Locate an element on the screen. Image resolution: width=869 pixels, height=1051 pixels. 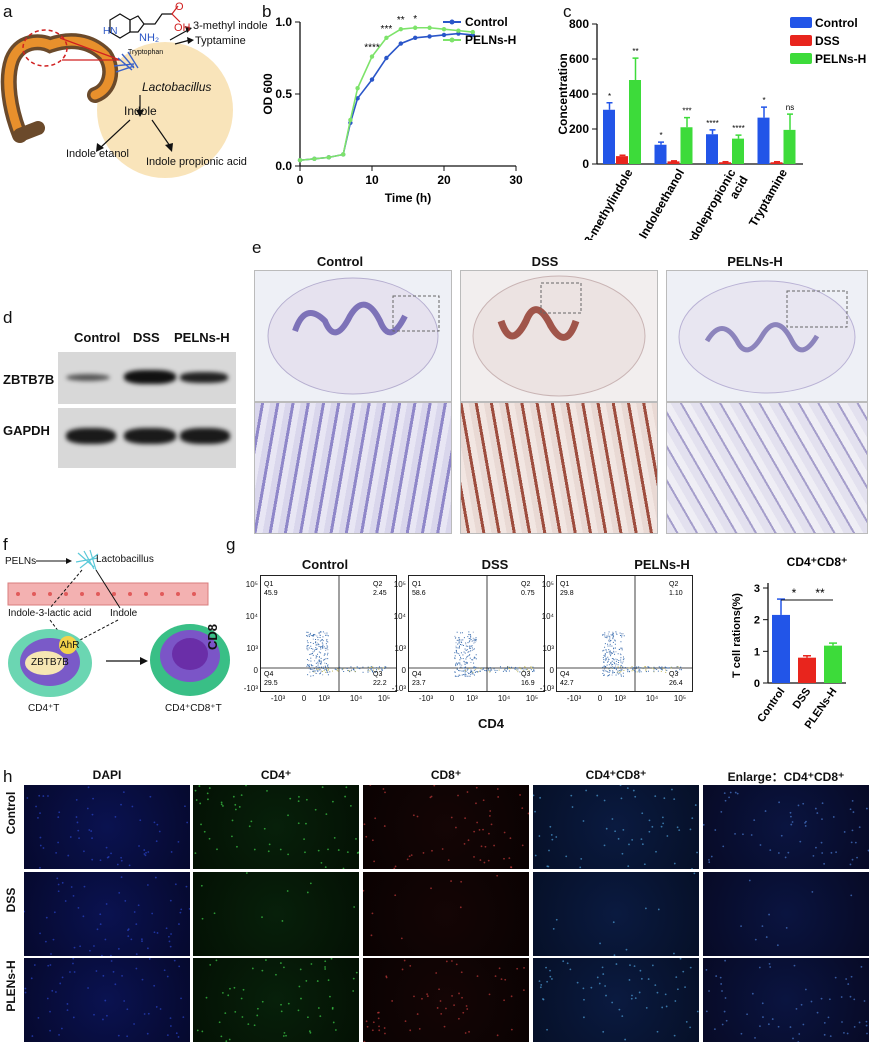
label-lactobacillus: Lactobacillus is located at coordinates (177, 87).